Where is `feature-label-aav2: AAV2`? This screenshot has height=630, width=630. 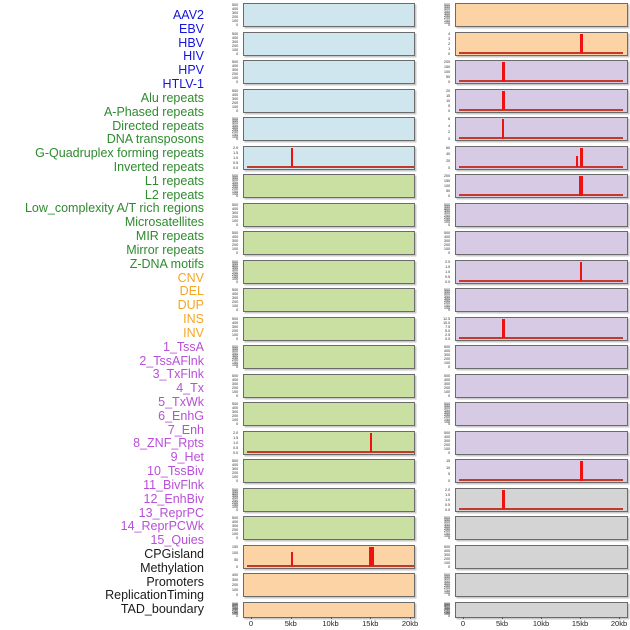 feature-label-aav2: AAV2 is located at coordinates (188, 15).